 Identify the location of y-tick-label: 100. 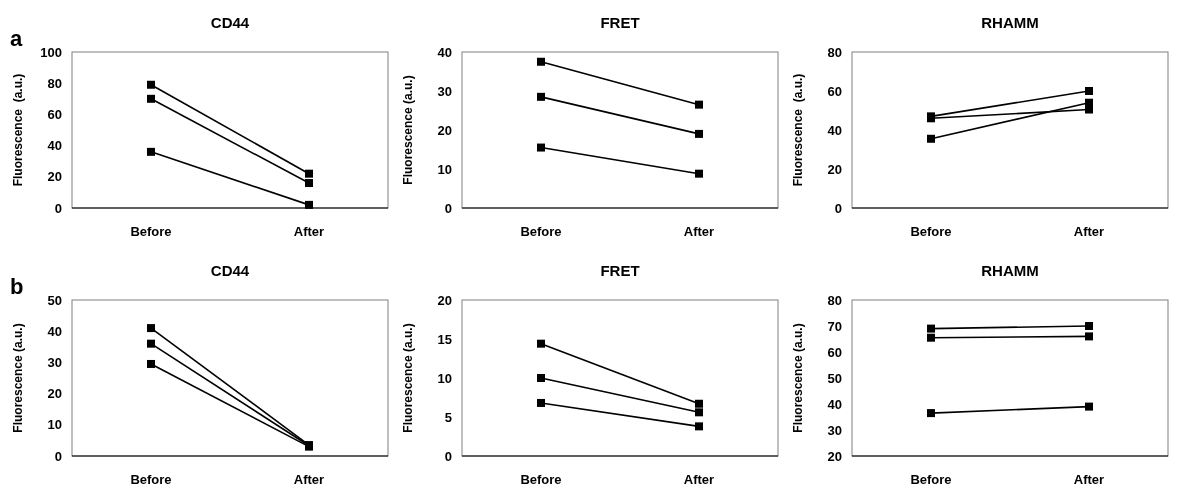
(51, 52).